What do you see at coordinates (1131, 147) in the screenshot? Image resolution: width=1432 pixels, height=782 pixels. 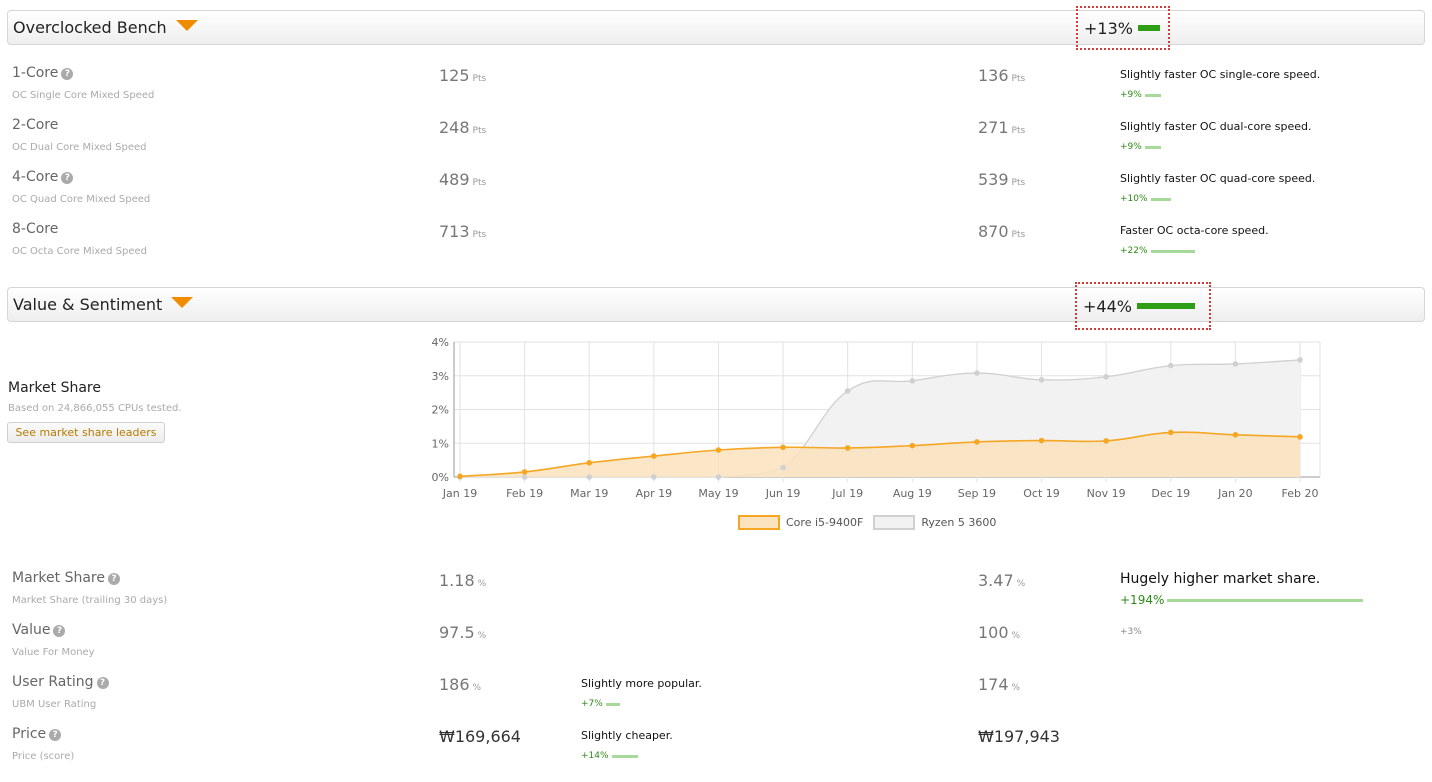 I see `bench-diff-value: +9%` at bounding box center [1131, 147].